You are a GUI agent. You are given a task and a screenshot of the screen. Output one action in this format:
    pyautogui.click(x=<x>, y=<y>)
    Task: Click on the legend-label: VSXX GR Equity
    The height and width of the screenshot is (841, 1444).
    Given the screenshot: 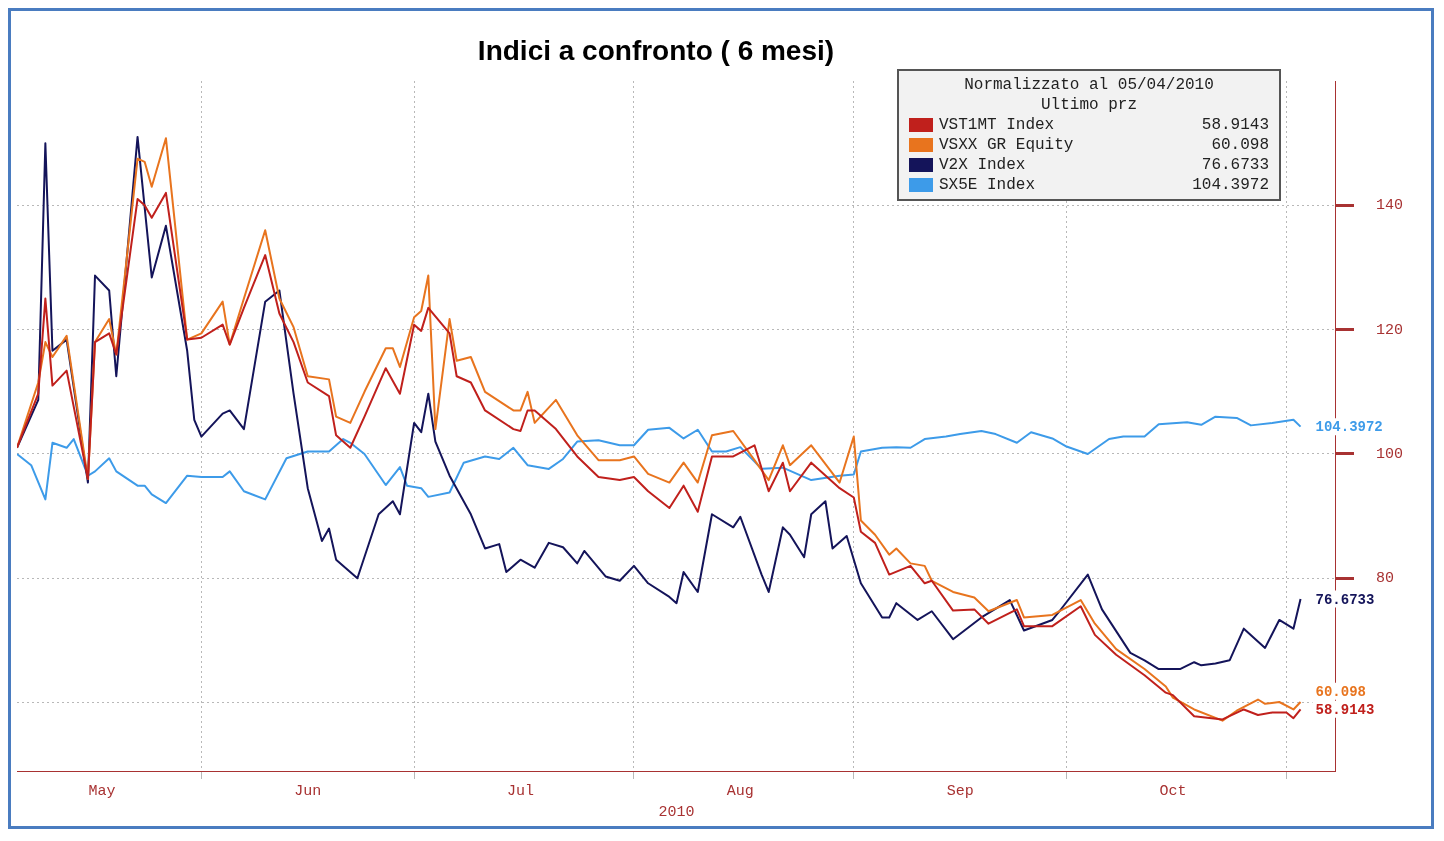 What is the action you would take?
    pyautogui.click(x=1007, y=145)
    